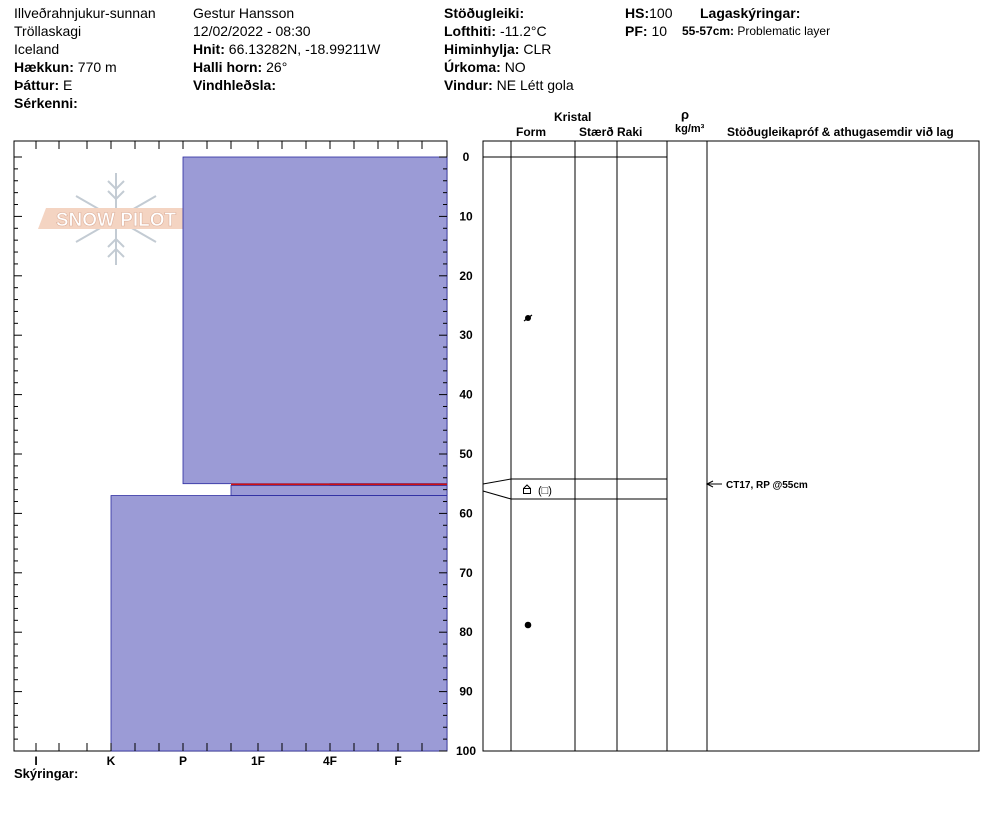  What do you see at coordinates (750, 13) in the screenshot?
I see `legend-title: Lagaskýringar:` at bounding box center [750, 13].